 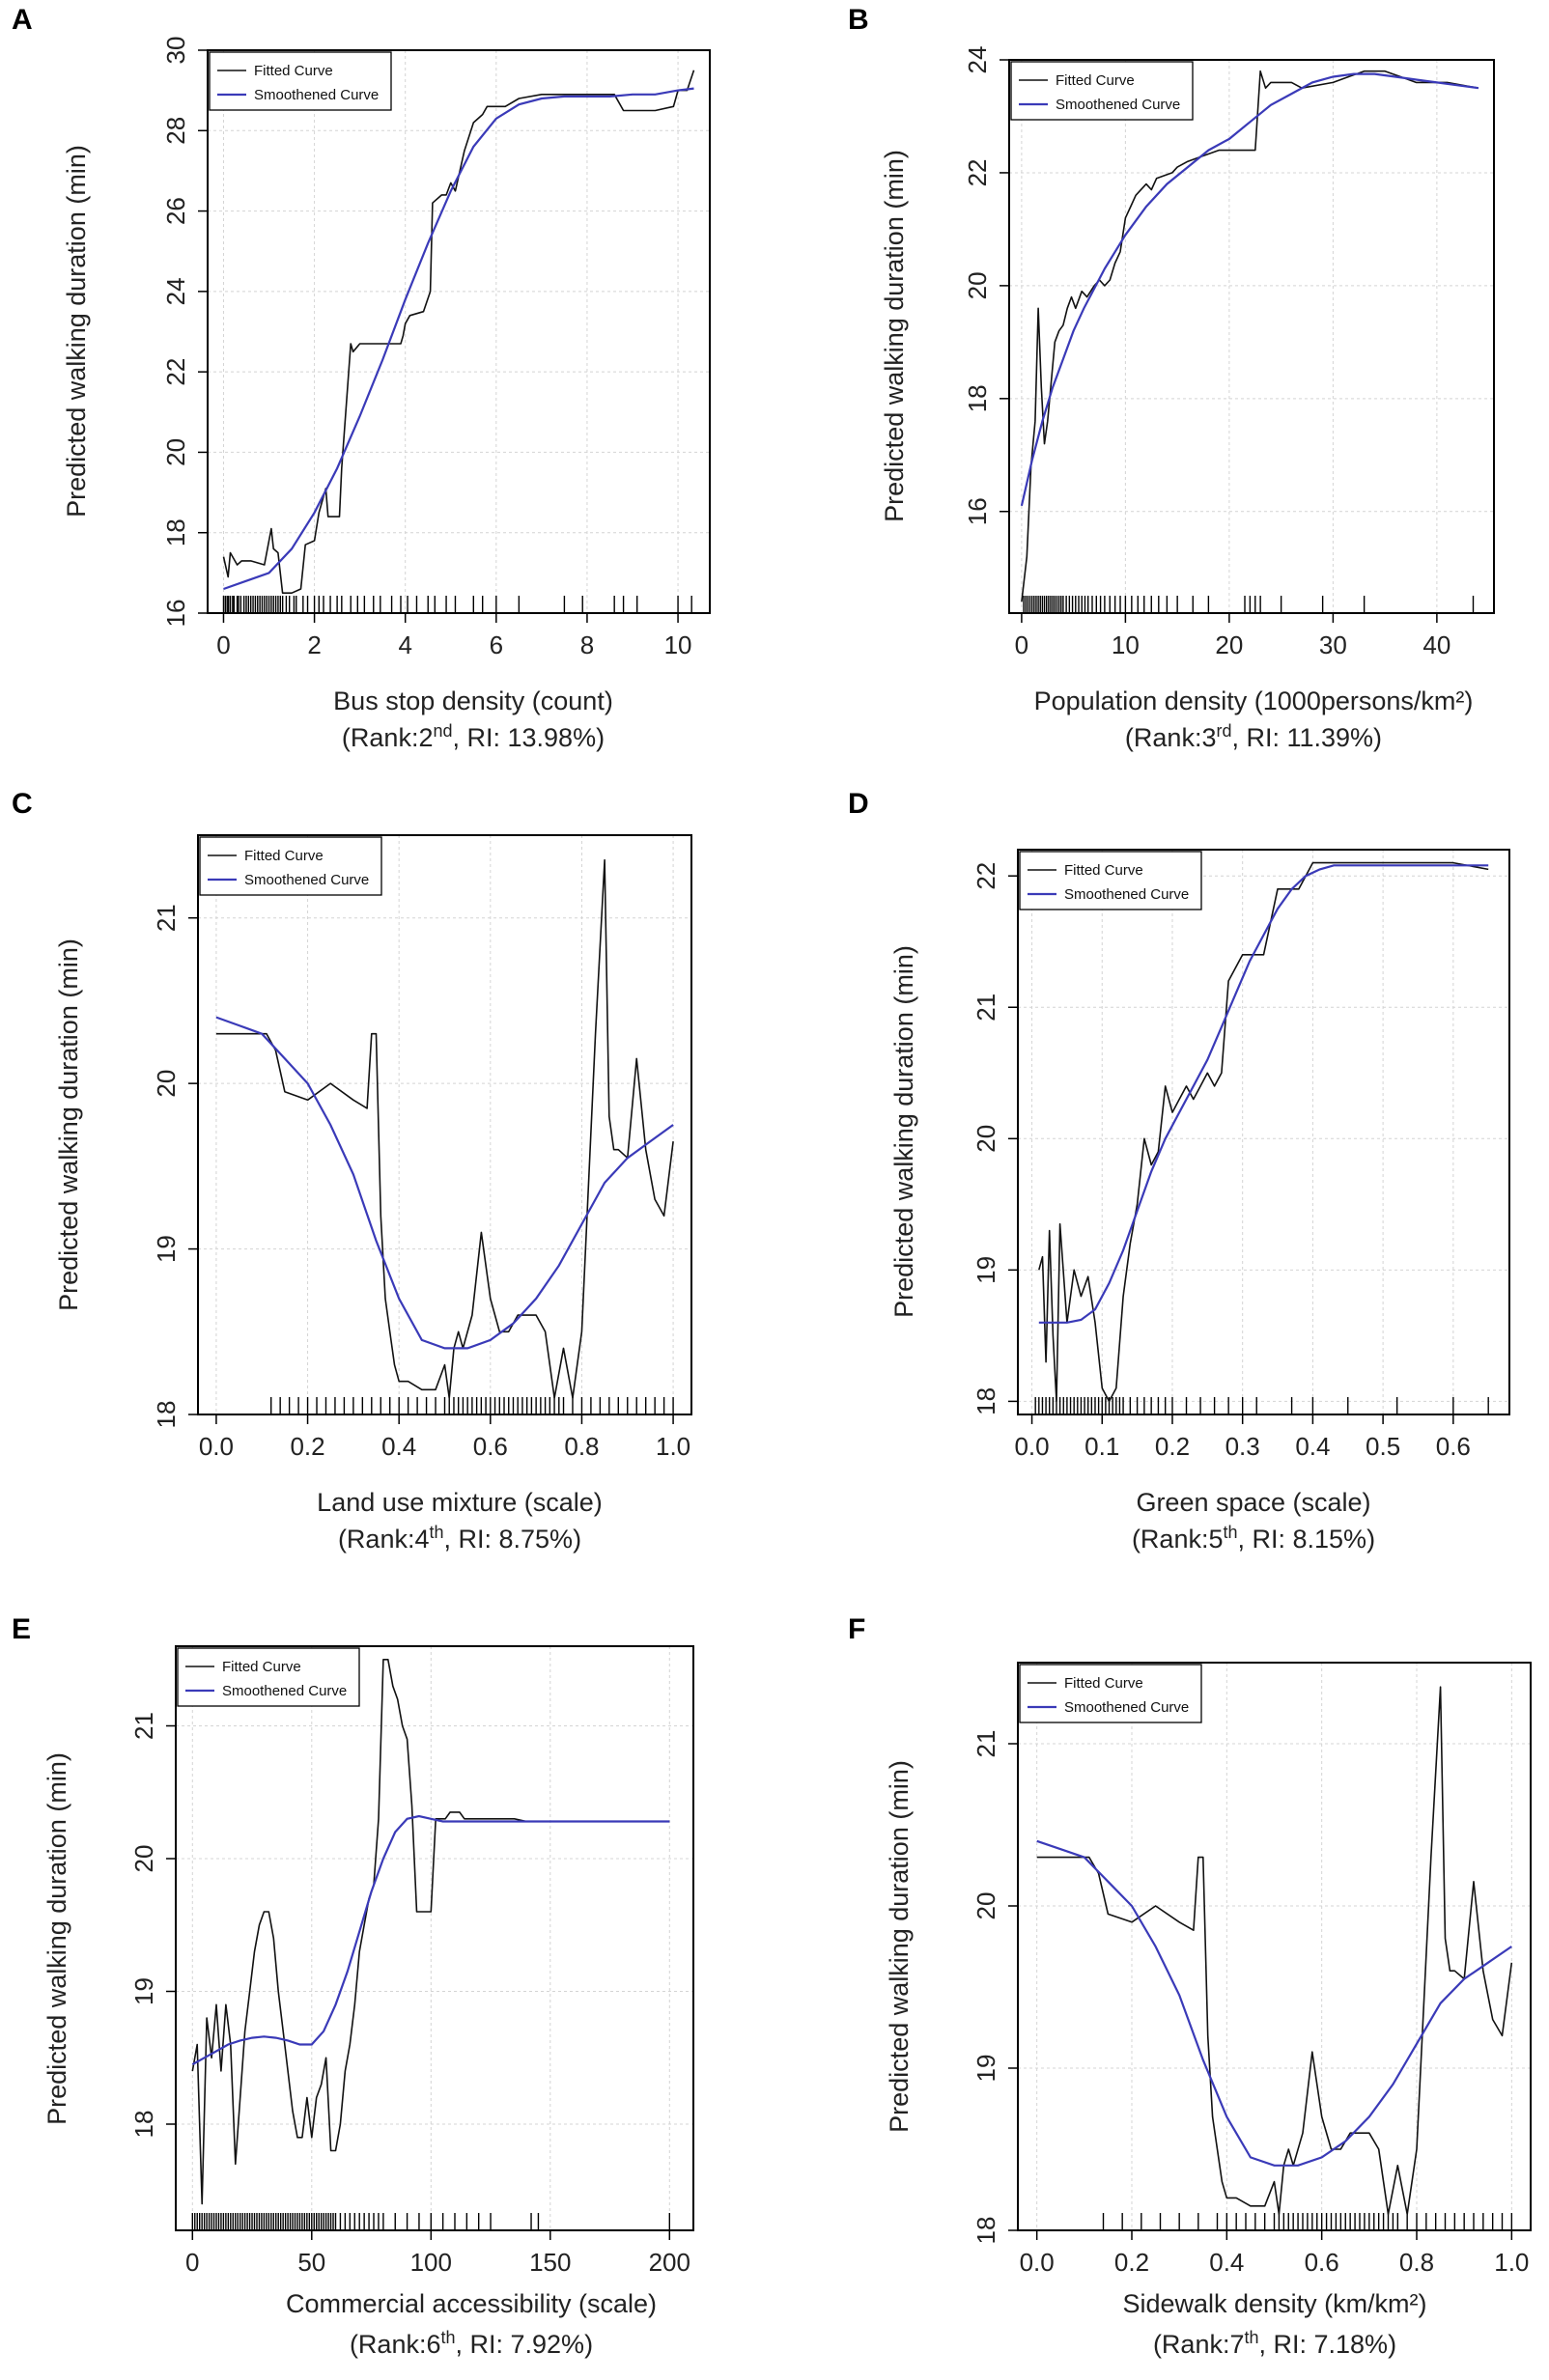 I want to click on x-axis-title: Commercial accessibility (scale), so click(x=471, y=2304).